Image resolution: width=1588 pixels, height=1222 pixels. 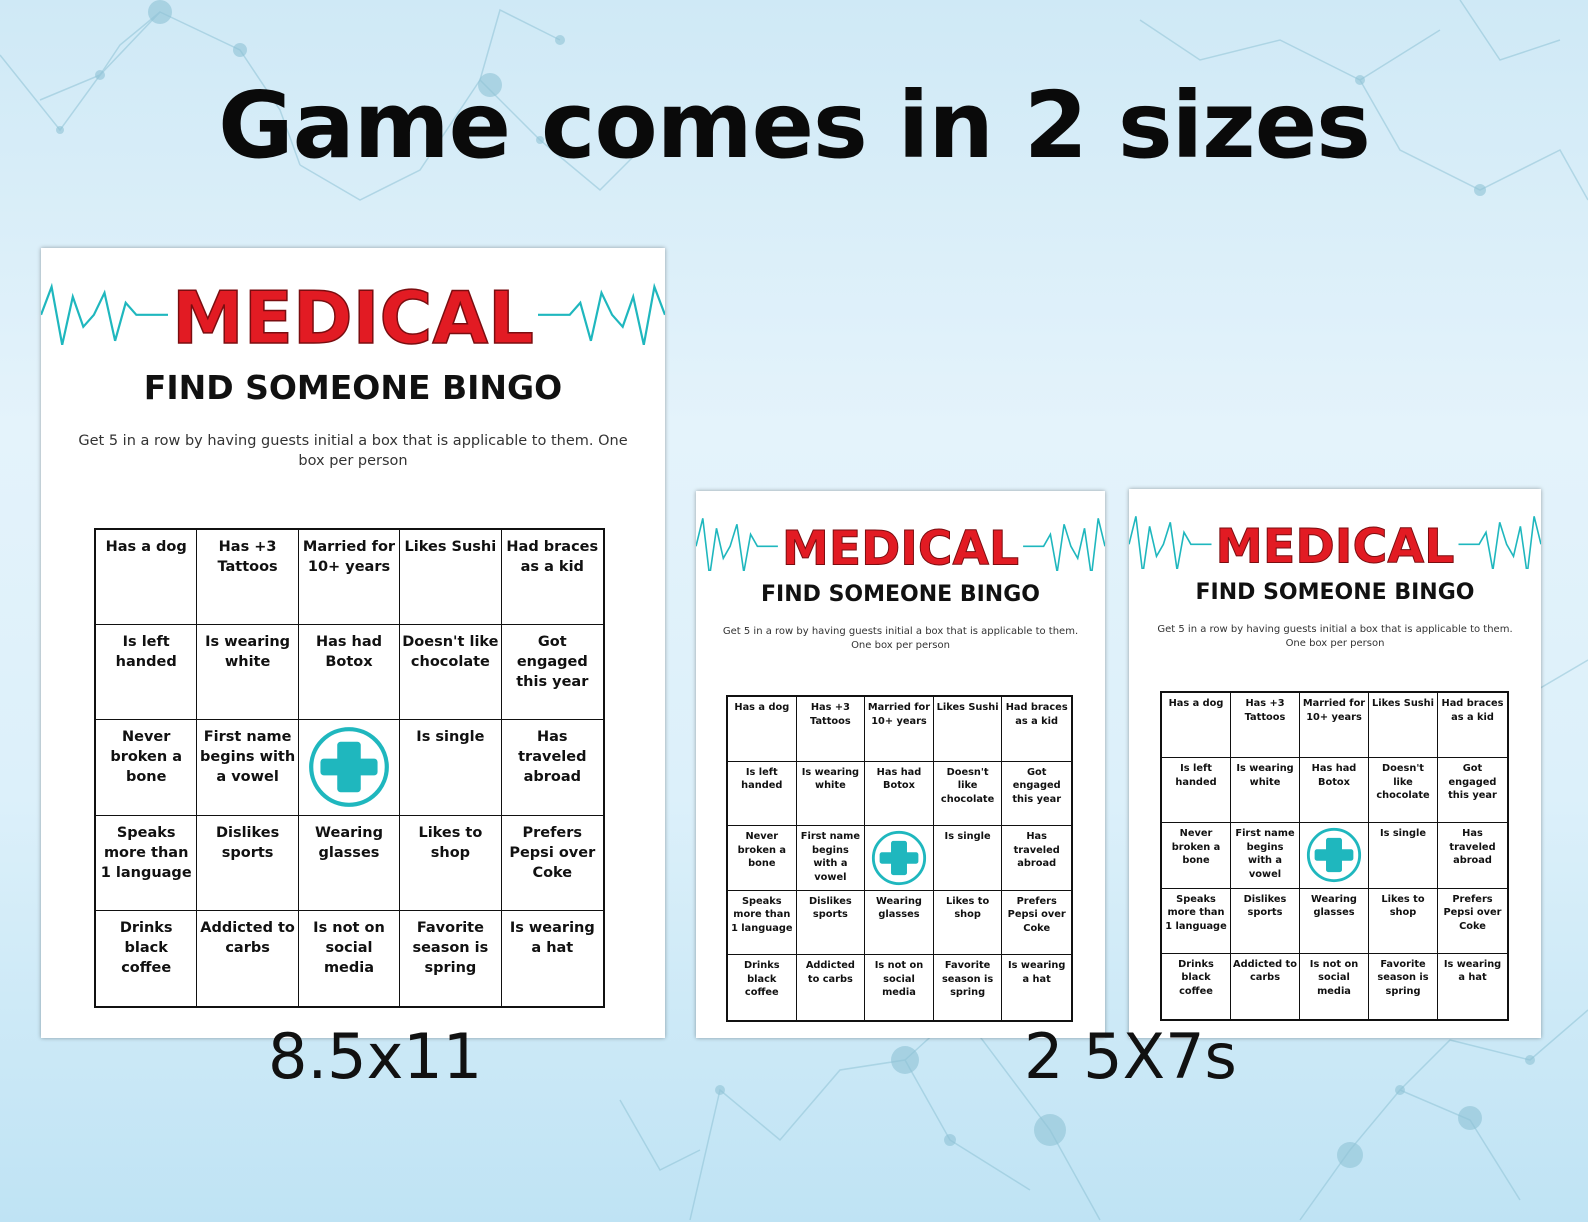 I want to click on headline: Game comes in 2 sizes, so click(x=794, y=125).